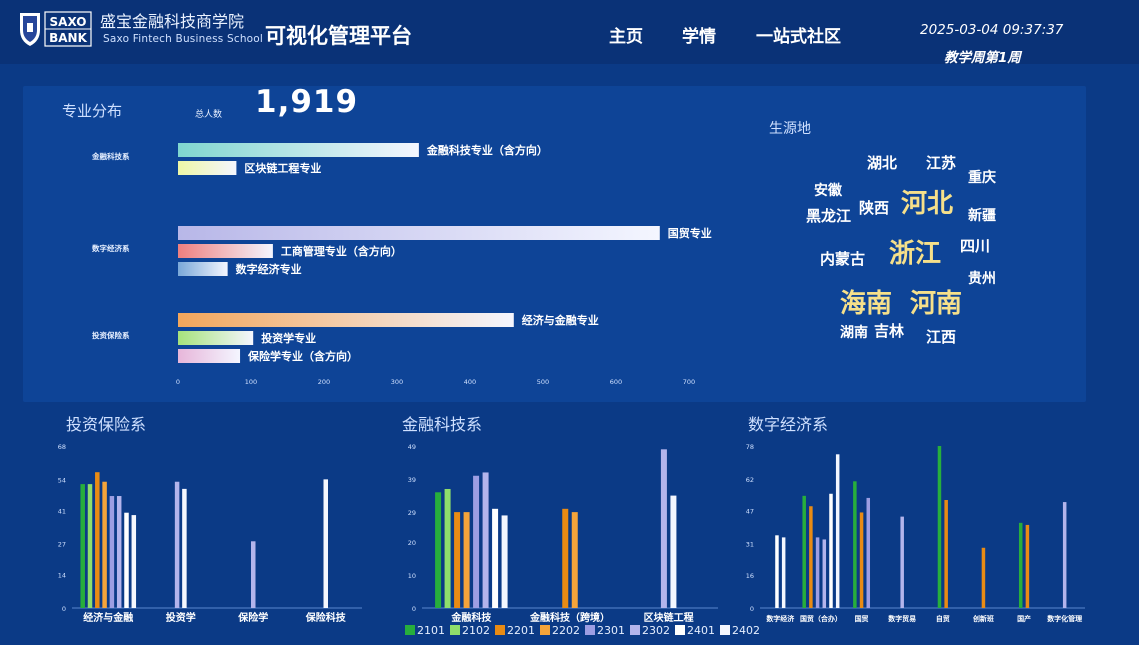 The image size is (1139, 645). What do you see at coordinates (983, 618) in the screenshot?
I see `category-label: 创新班` at bounding box center [983, 618].